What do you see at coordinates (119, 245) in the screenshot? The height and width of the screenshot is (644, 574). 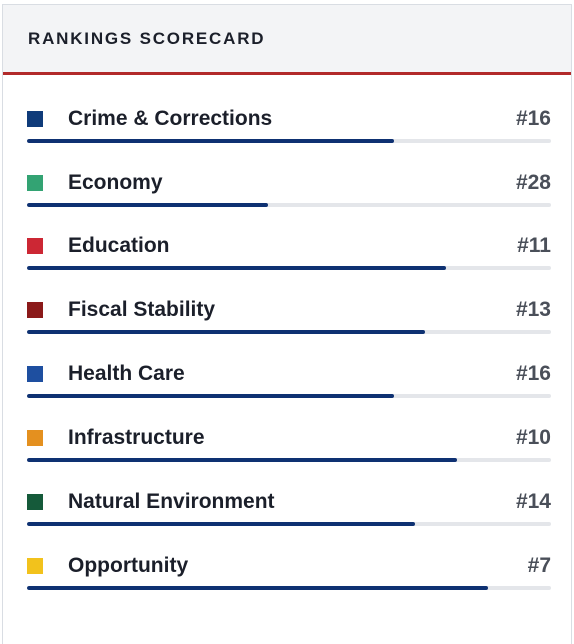 I see `category-label: Education` at bounding box center [119, 245].